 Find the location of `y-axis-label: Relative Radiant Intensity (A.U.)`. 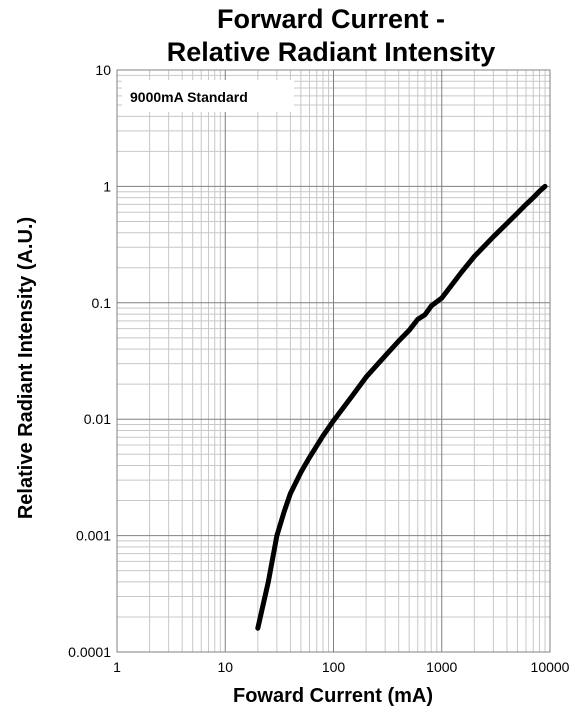

y-axis-label: Relative Radiant Intensity (A.U.) is located at coordinates (26, 368).